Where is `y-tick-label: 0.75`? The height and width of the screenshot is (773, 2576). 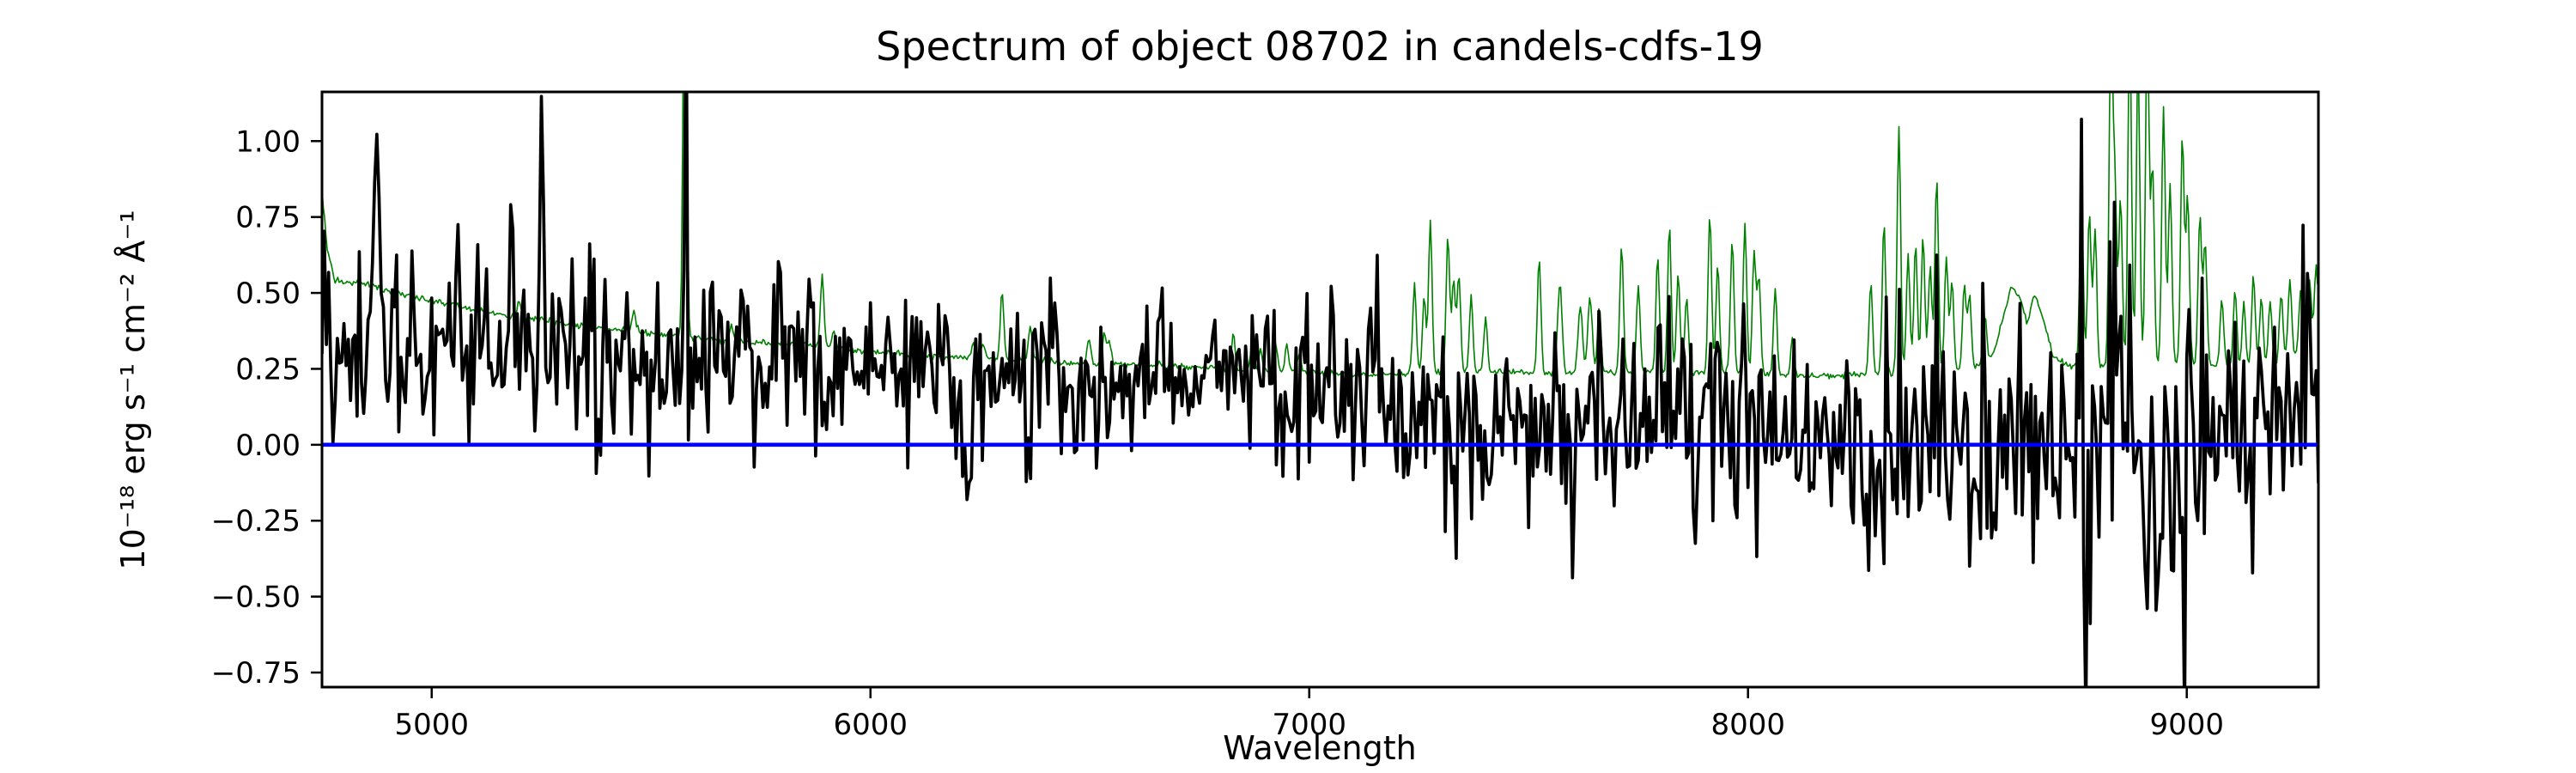
y-tick-label: 0.75 is located at coordinates (268, 218).